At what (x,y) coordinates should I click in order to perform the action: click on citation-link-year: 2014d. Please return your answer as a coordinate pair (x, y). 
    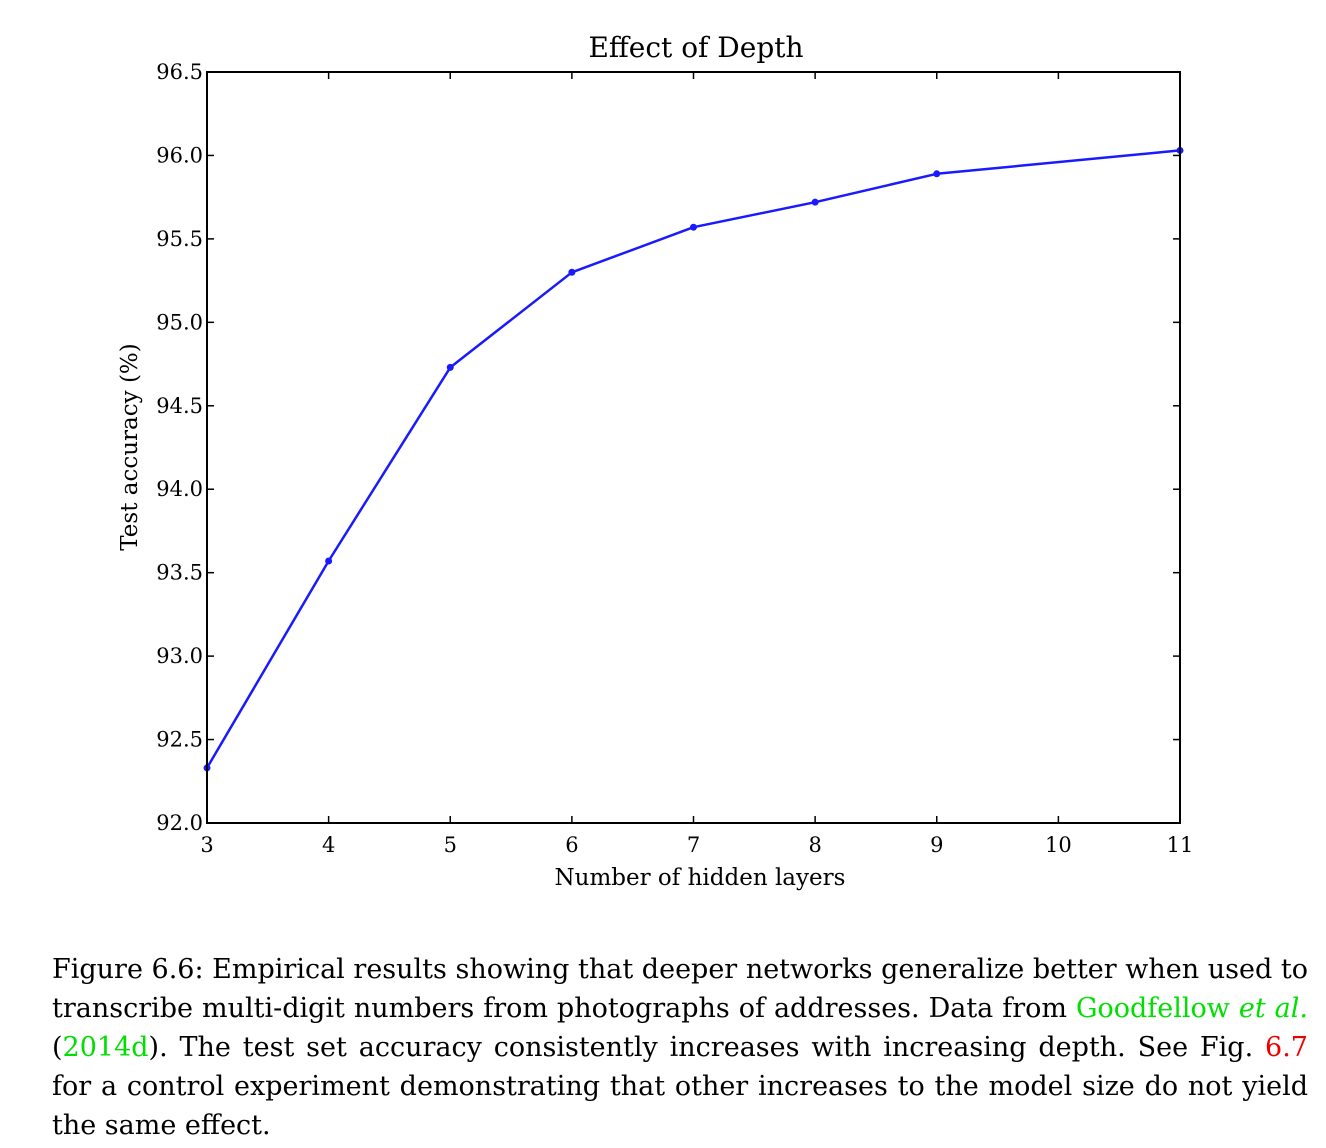
    Looking at the image, I should click on (105, 1047).